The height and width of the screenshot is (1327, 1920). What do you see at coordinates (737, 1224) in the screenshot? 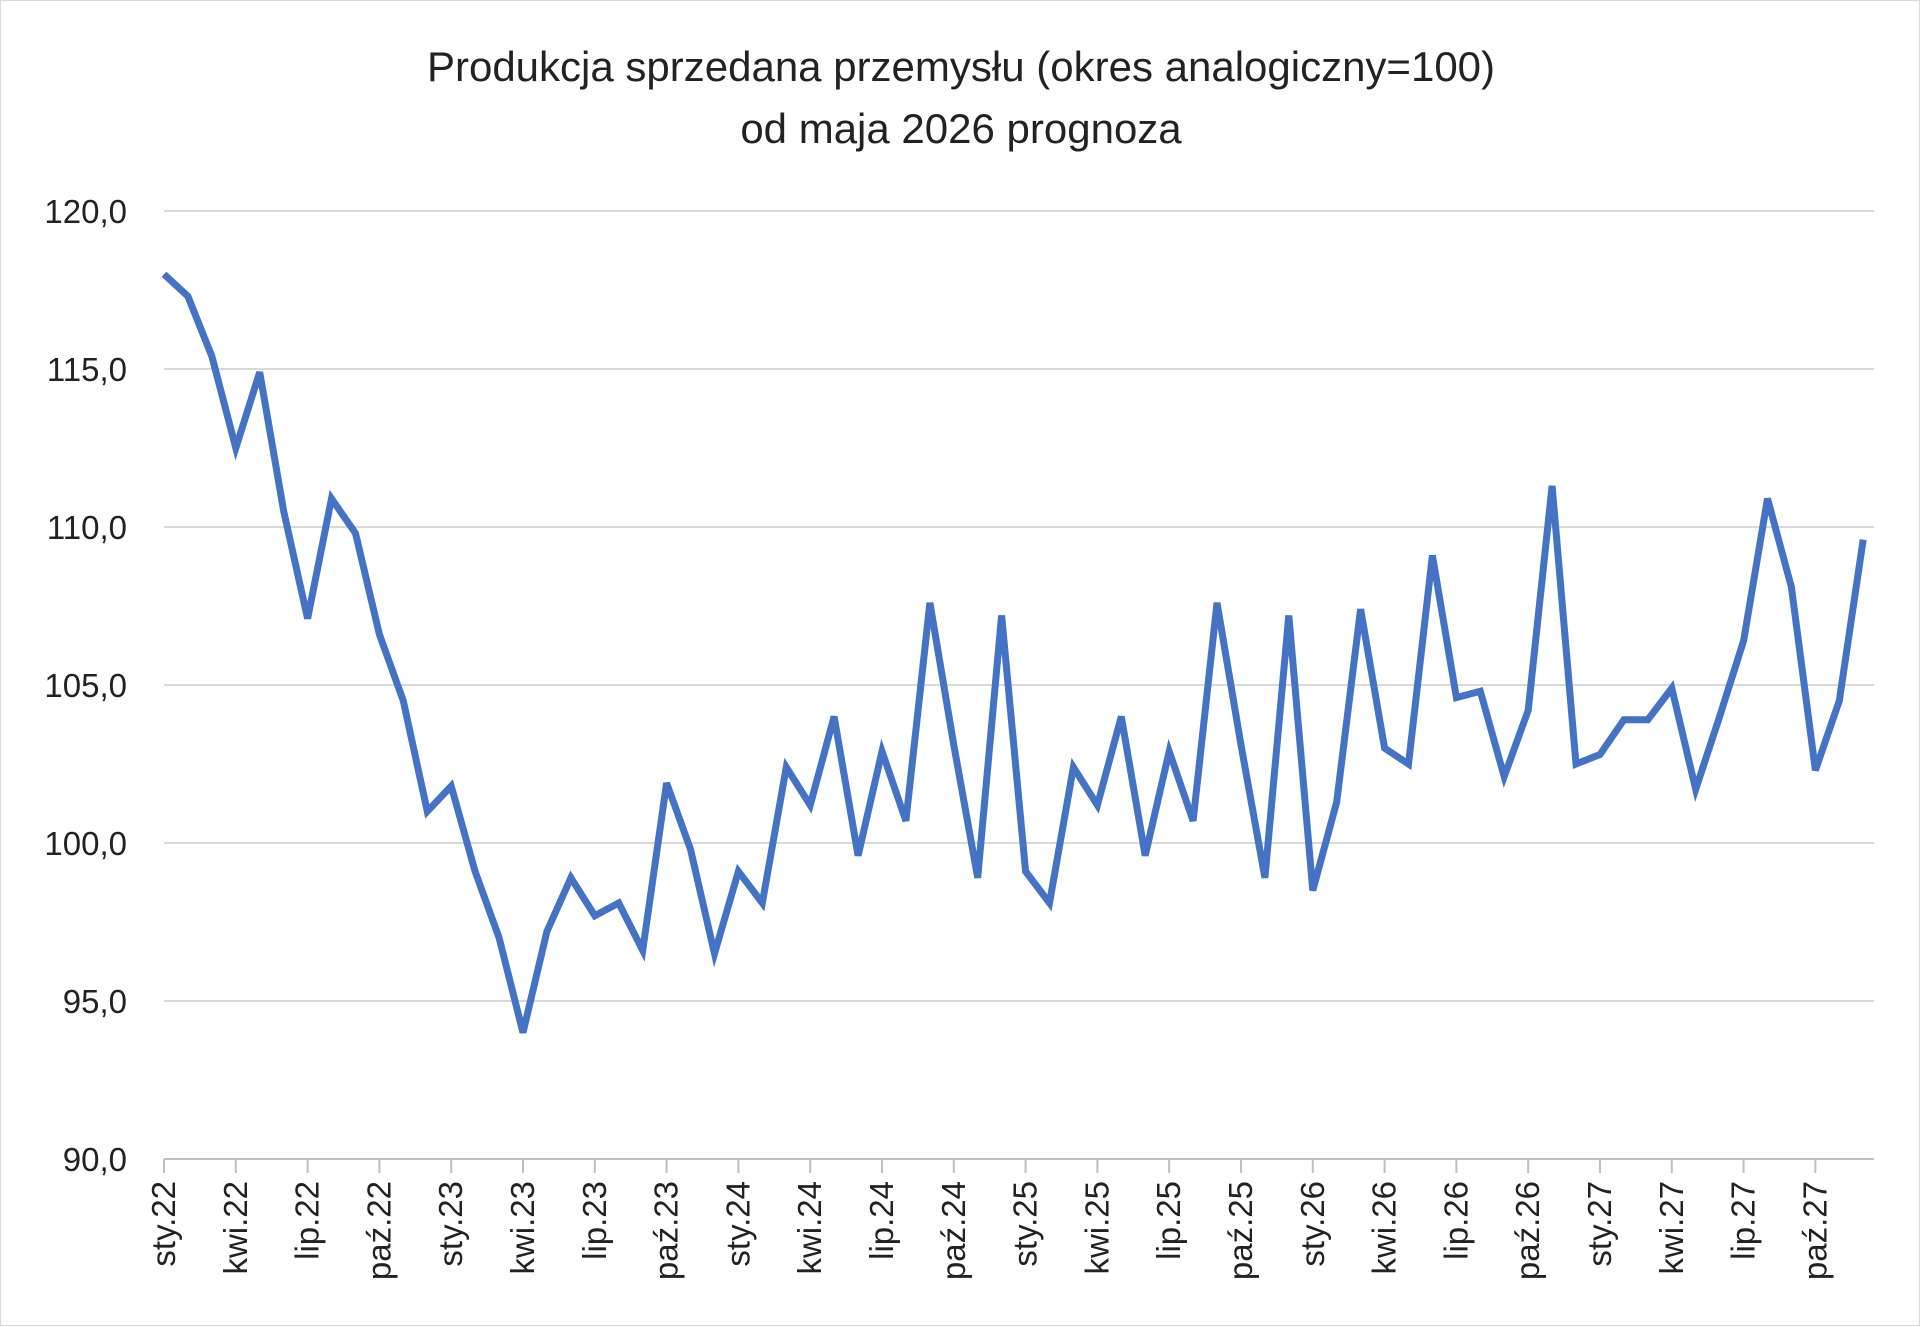
I see `x-tick-label: sty.24` at bounding box center [737, 1224].